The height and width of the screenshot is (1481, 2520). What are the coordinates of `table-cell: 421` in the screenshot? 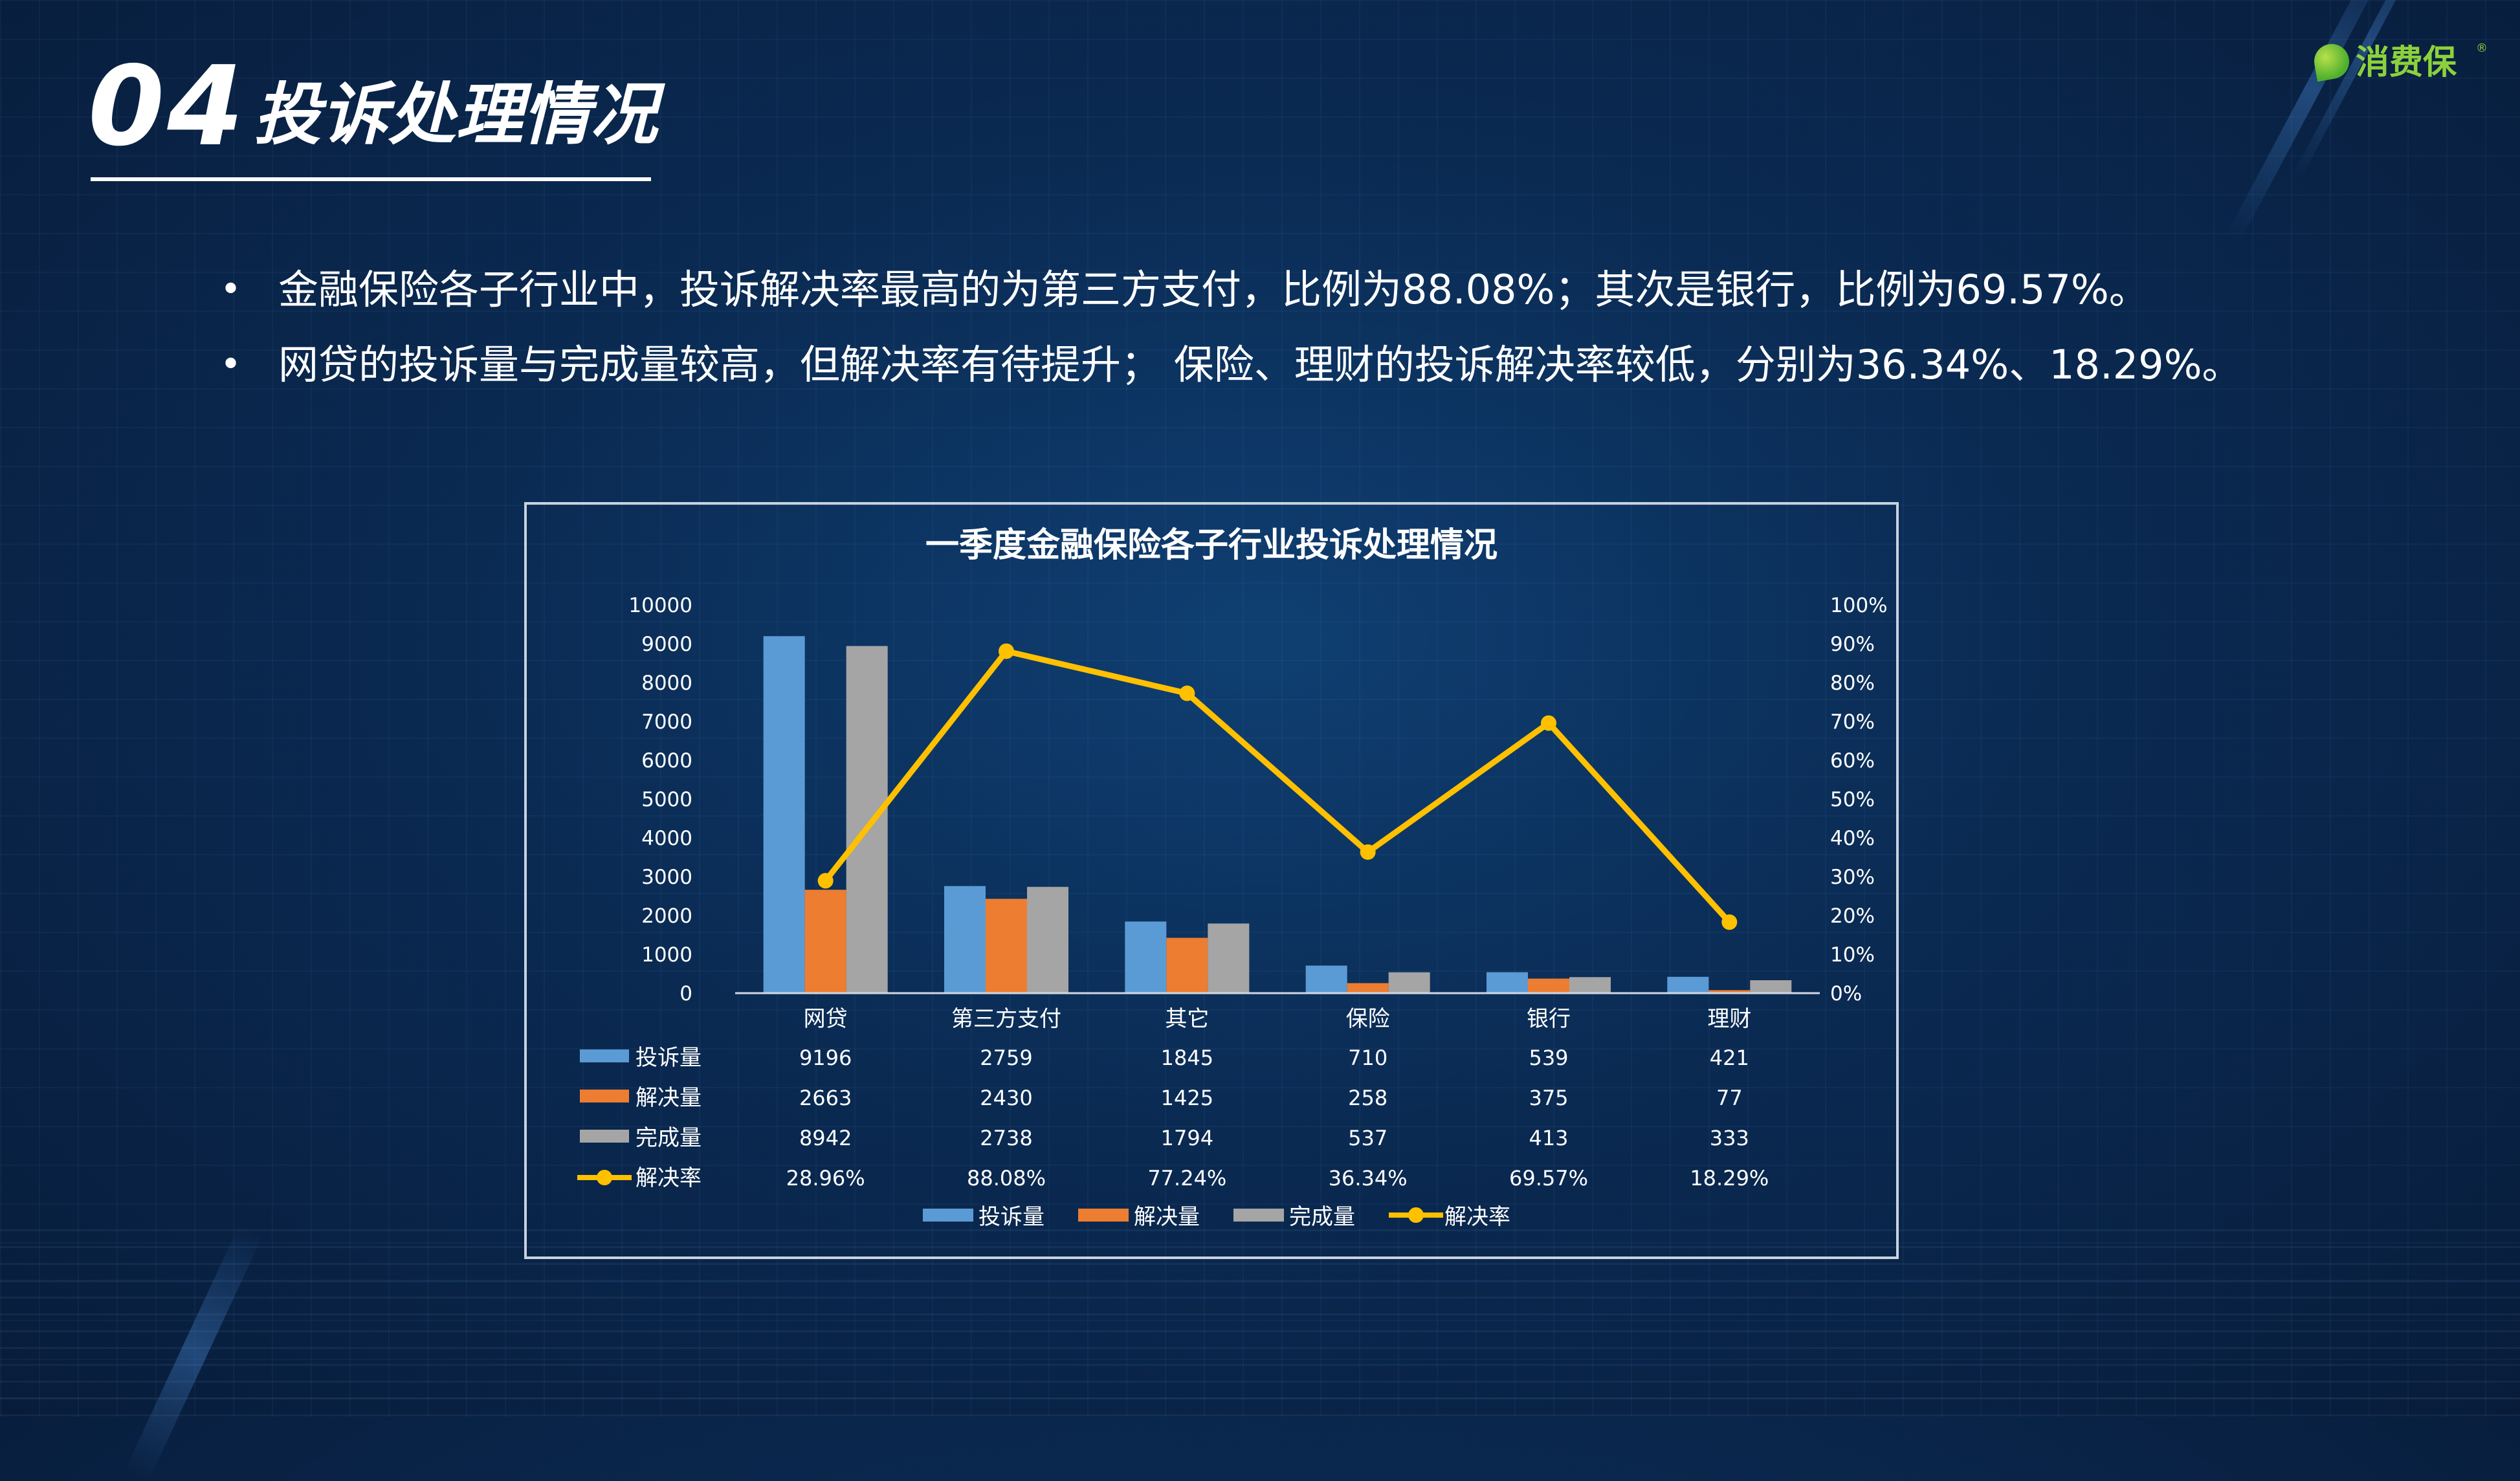 It's located at (1730, 1058).